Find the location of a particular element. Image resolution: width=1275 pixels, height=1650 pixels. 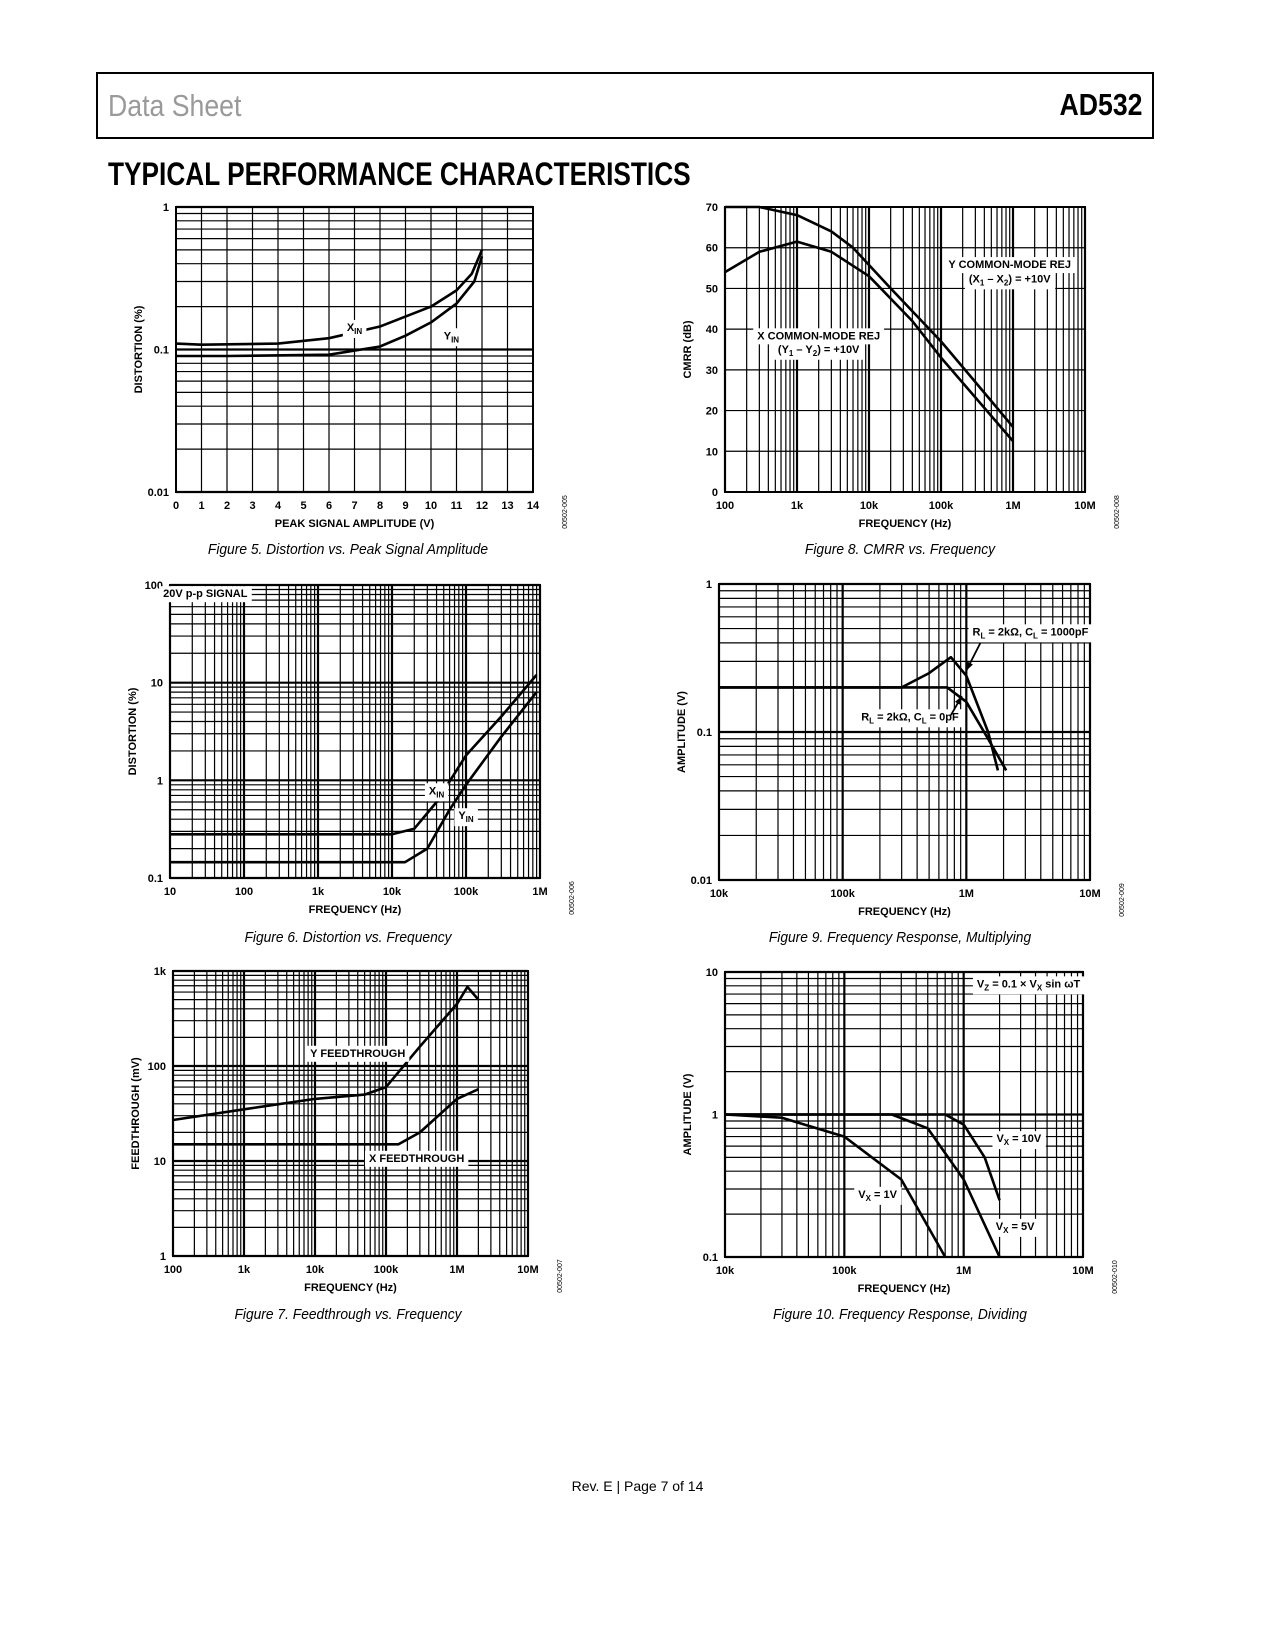

annotation-text: X COMMON-MODE REJ is located at coordinates (818, 336).